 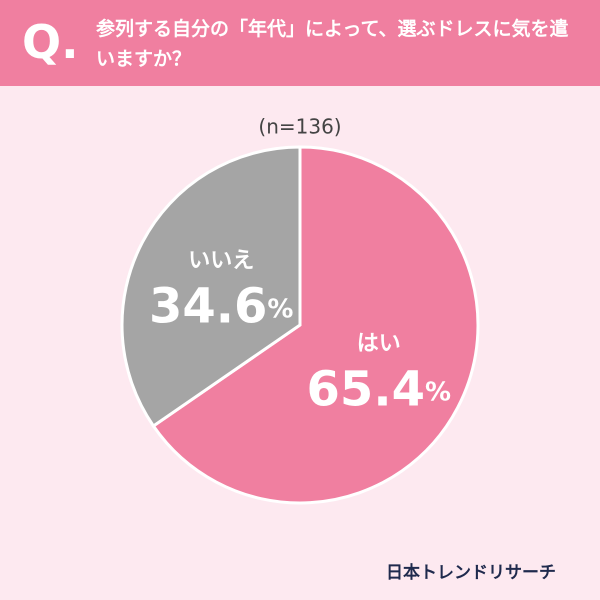 I want to click on slice-label: いいえ, so click(x=221, y=261).